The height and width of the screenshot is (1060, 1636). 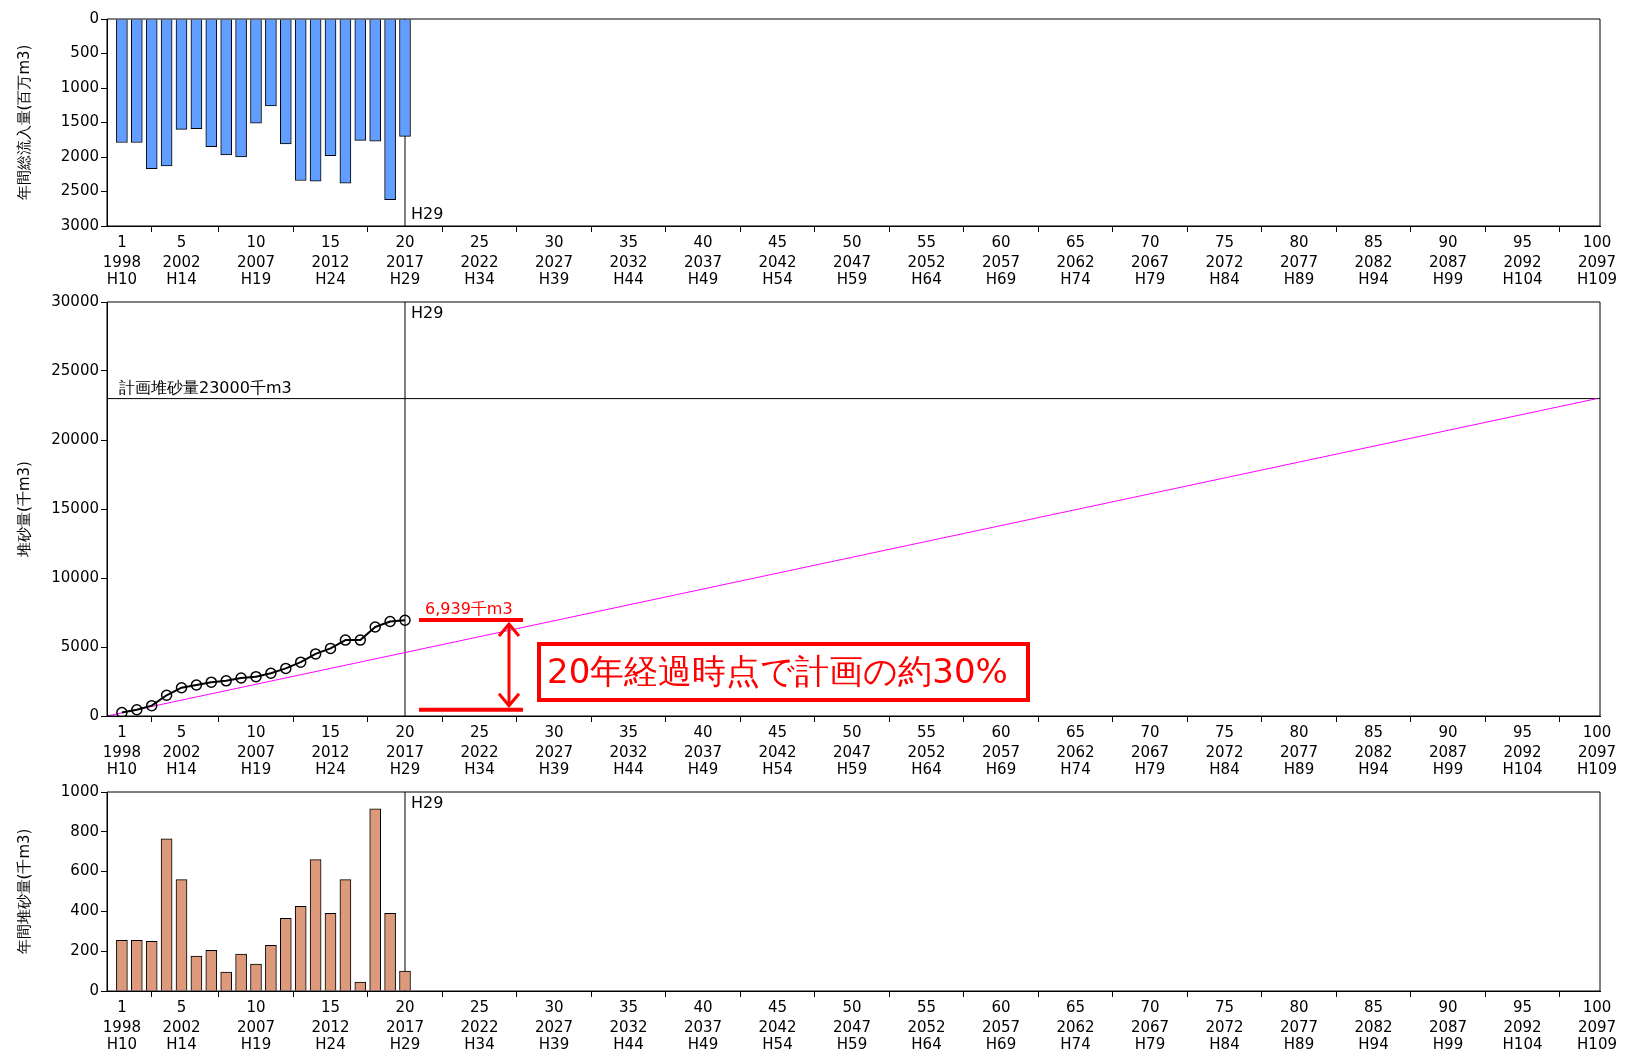 I want to click on x2-tick-label: 2012, so click(x=330, y=751).